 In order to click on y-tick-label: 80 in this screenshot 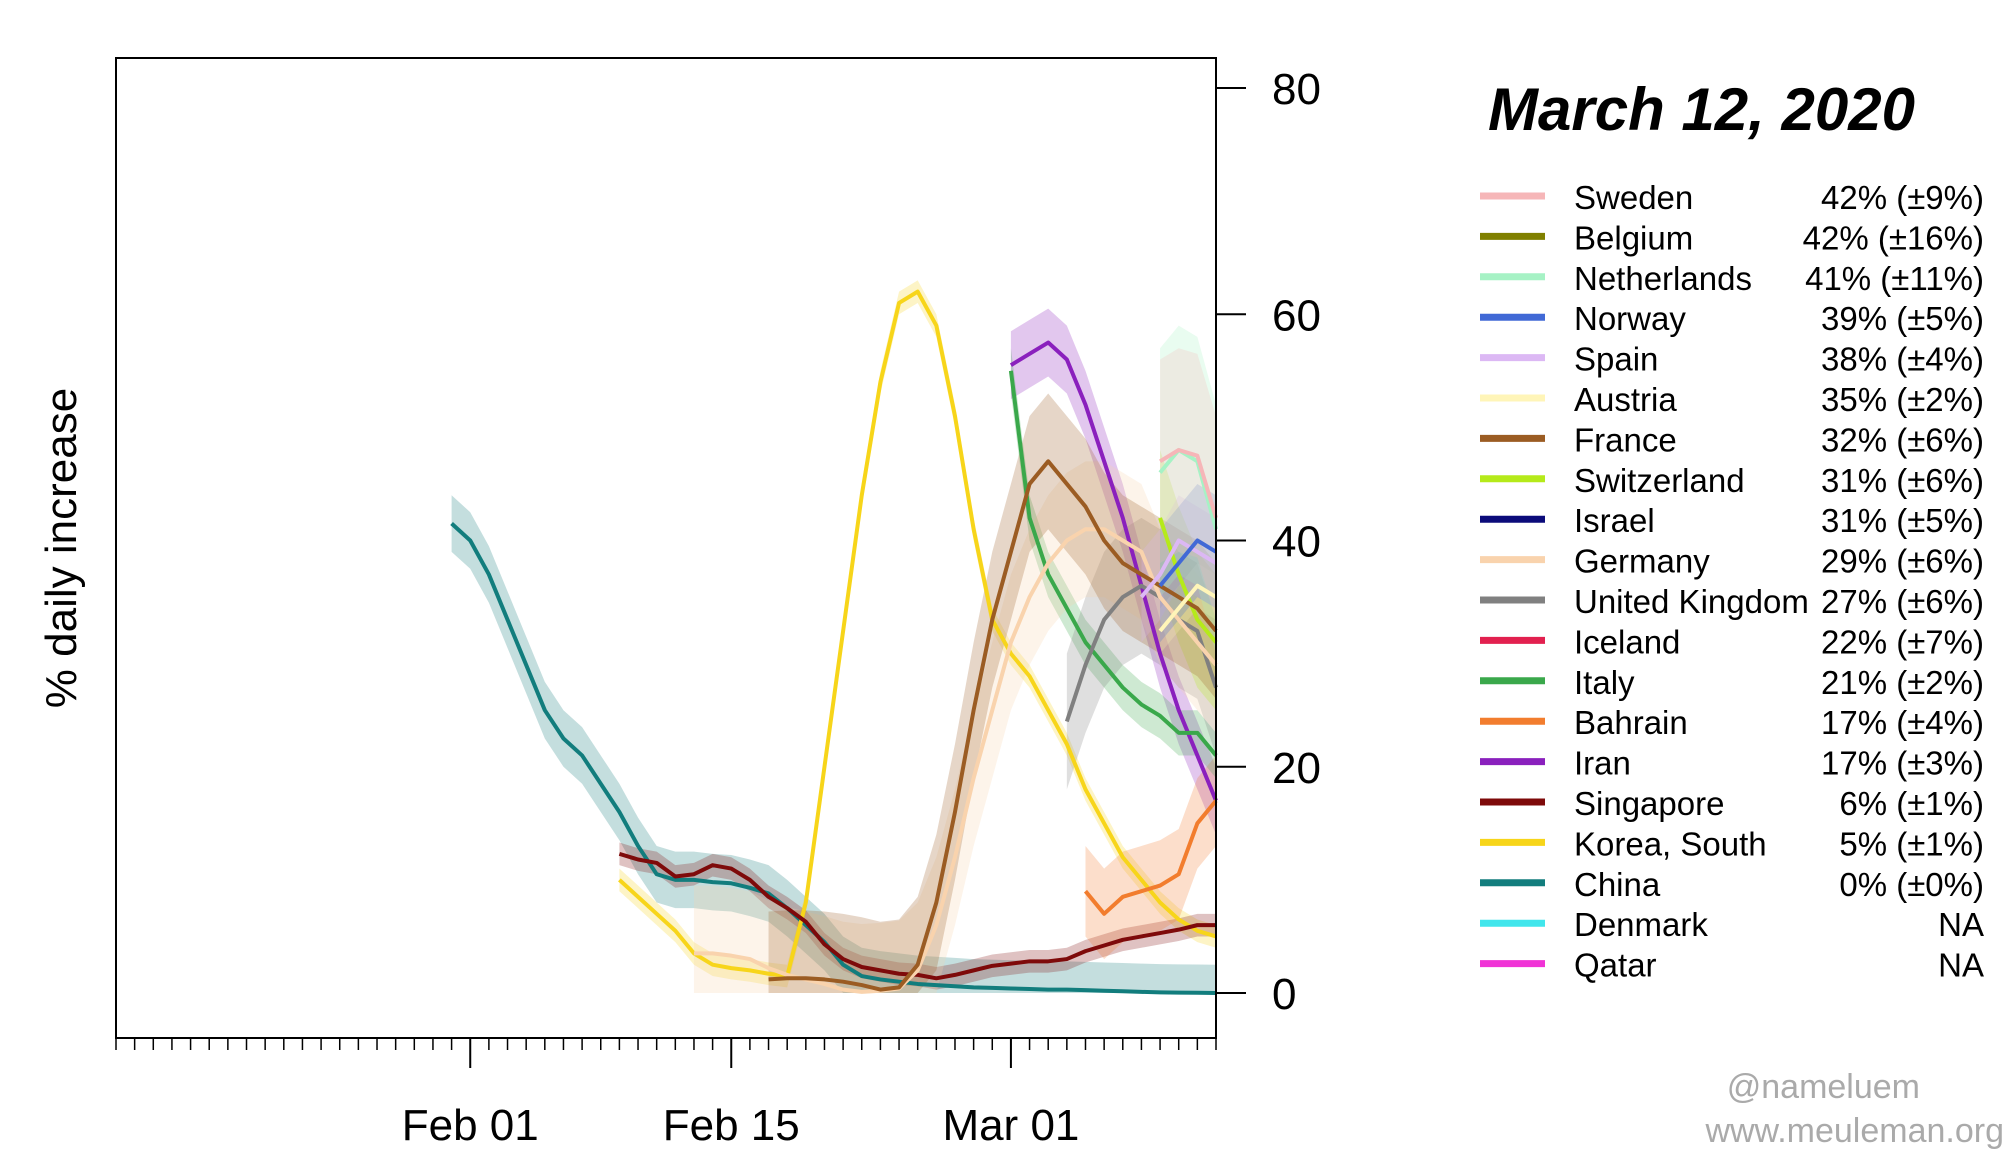, I will do `click(1296, 89)`.